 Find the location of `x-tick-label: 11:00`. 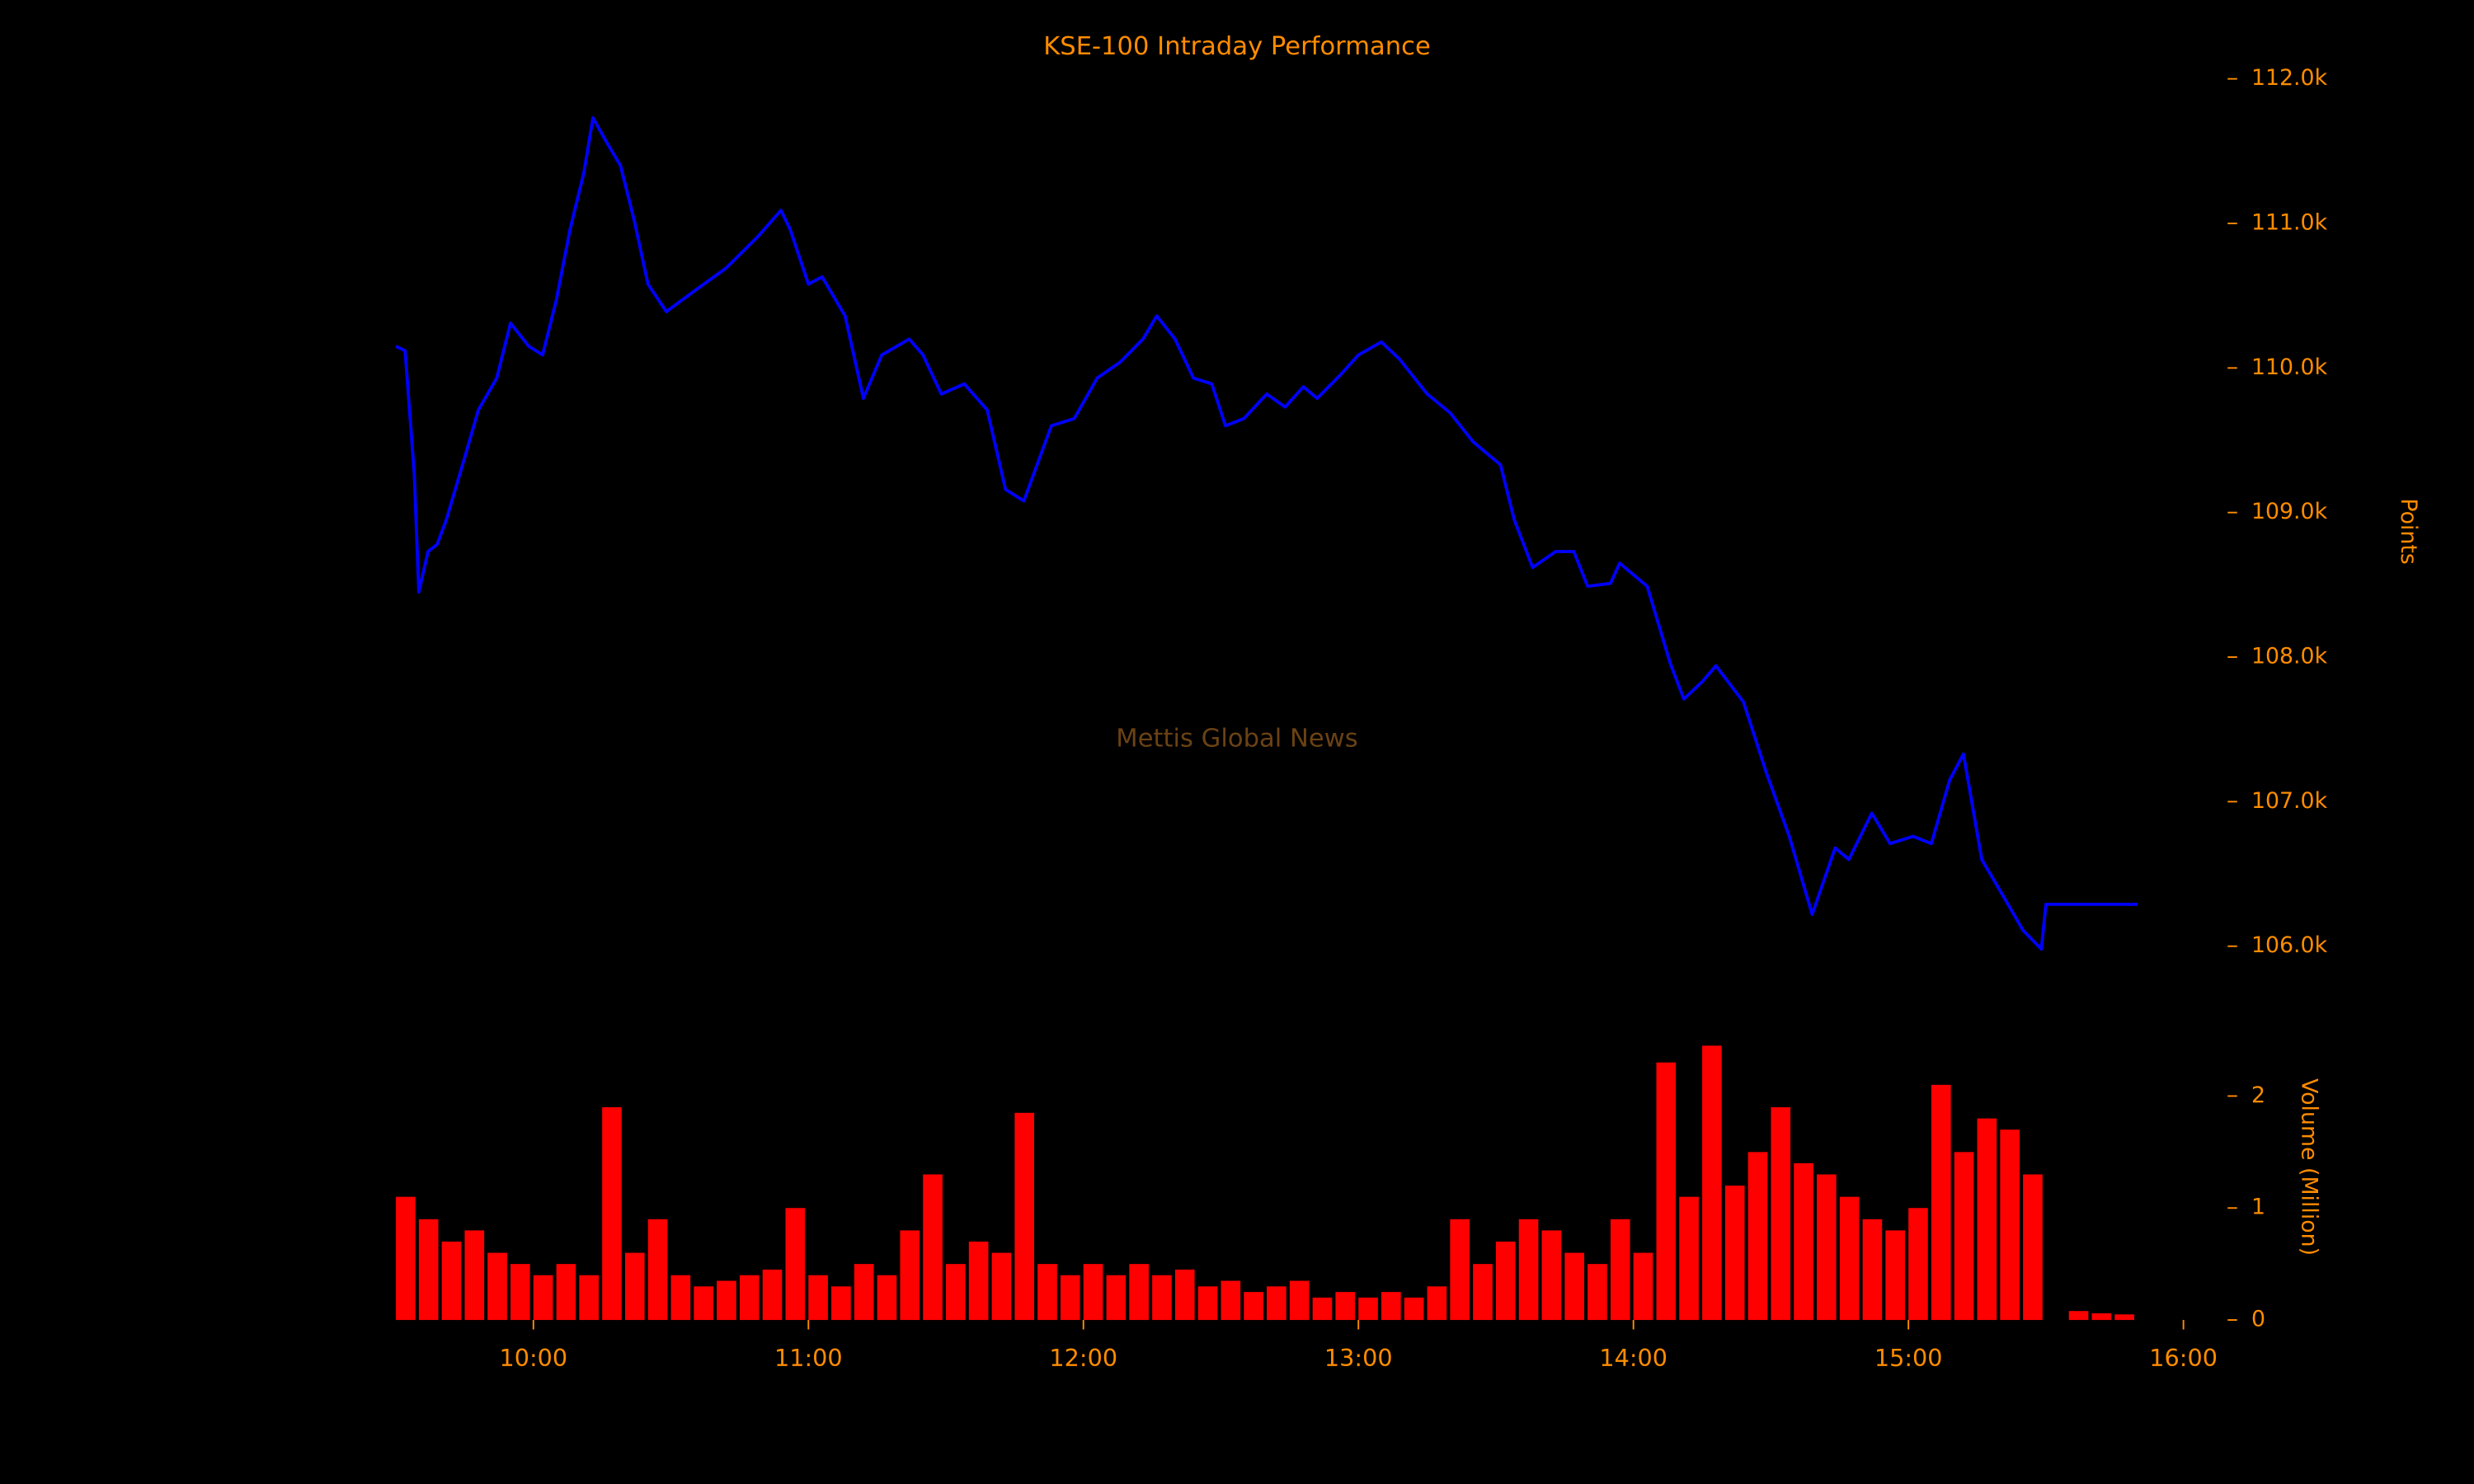

x-tick-label: 11:00 is located at coordinates (808, 1358).